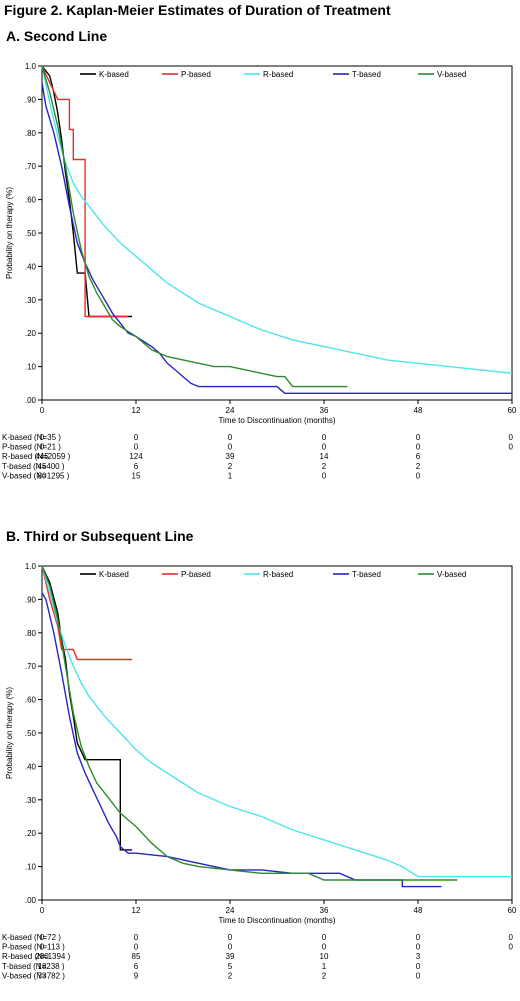  I want to click on risk-table-row-label: V-based (N=782 ), so click(33, 975).